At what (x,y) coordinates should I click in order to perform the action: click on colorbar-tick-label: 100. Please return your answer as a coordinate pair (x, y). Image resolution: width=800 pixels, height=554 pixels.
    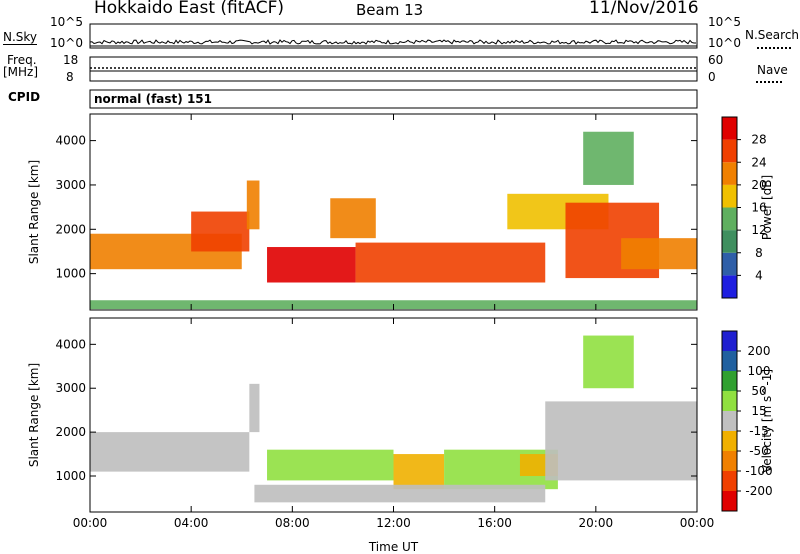
    Looking at the image, I should click on (759, 371).